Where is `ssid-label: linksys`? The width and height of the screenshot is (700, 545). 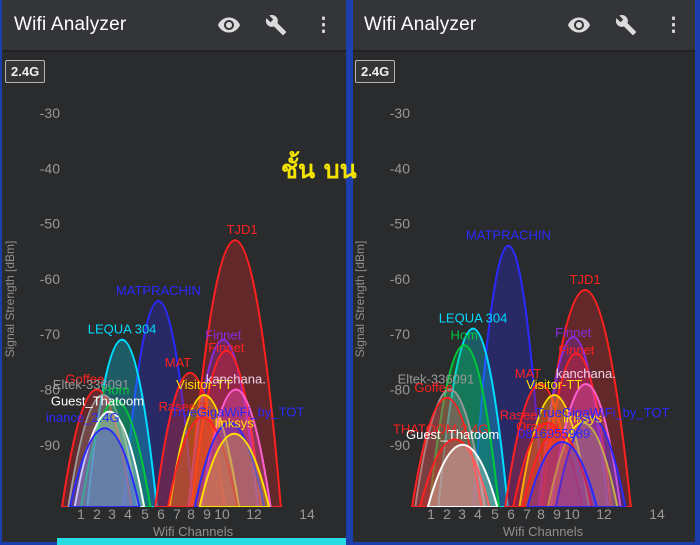
ssid-label: linksys is located at coordinates (583, 418).